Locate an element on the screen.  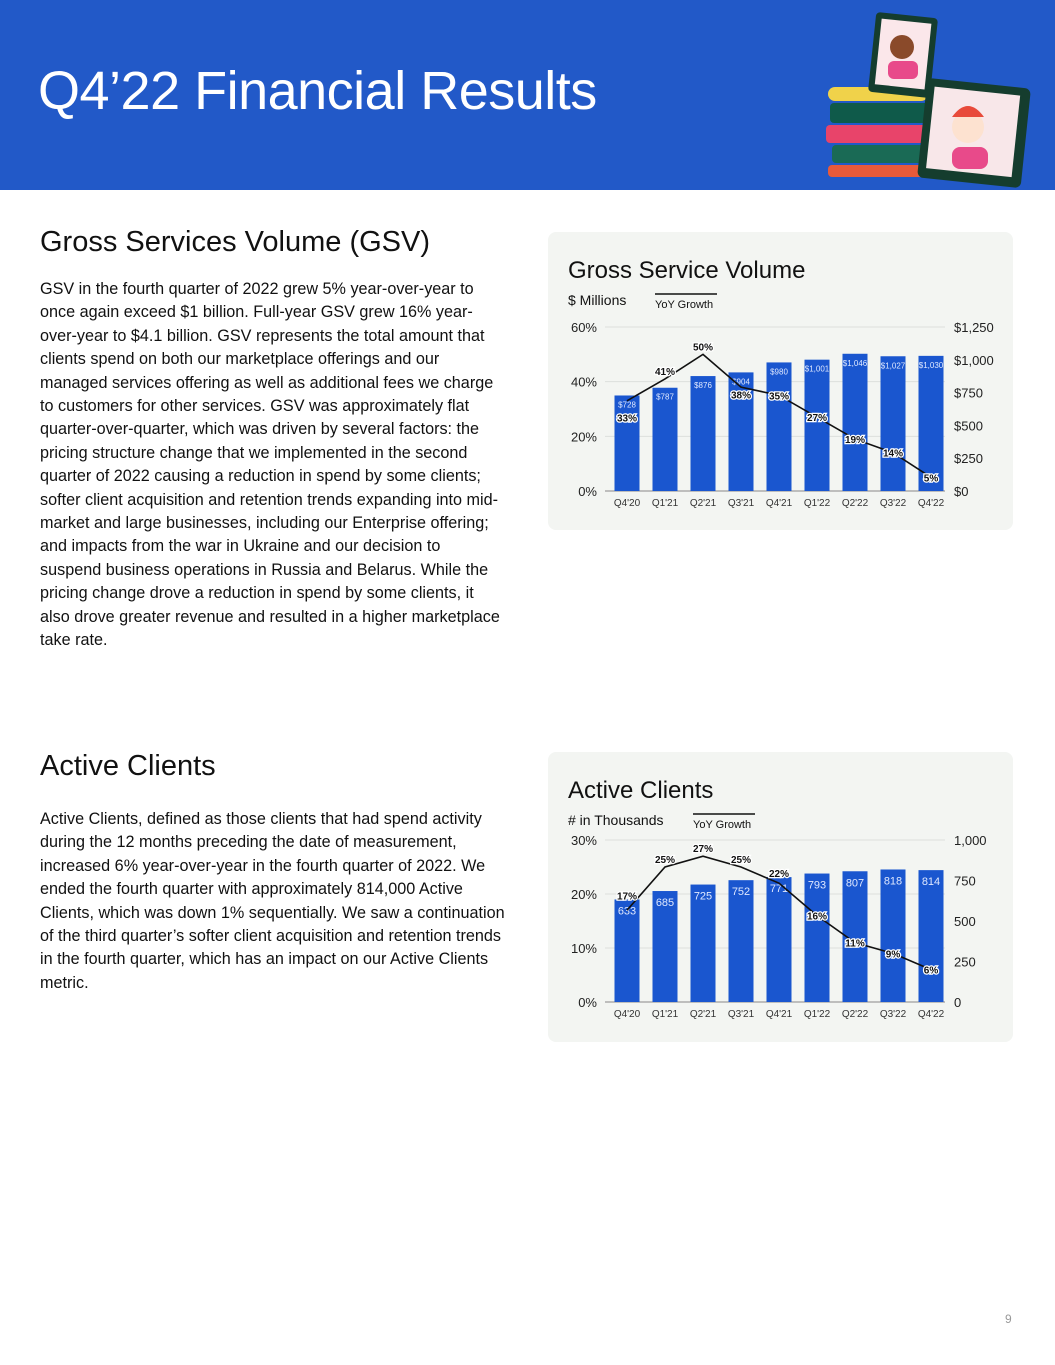
bar-value-label: 814 is located at coordinates (931, 882).